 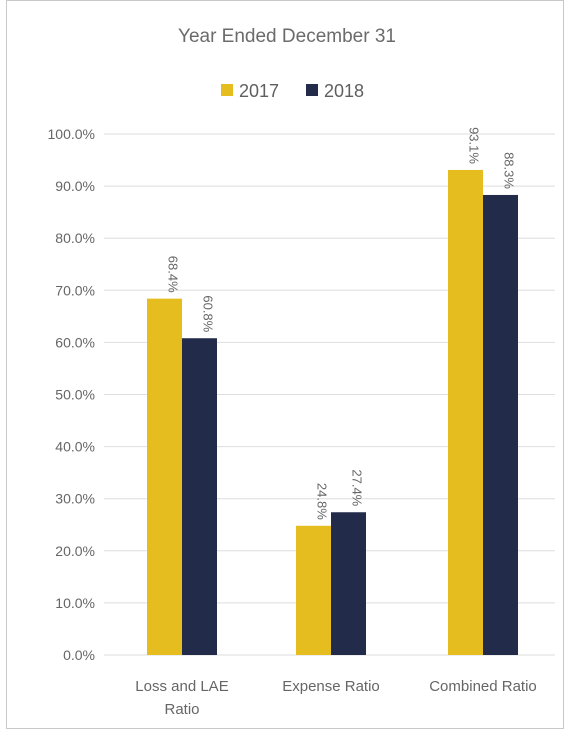 I want to click on chart-title: Year Ended December 31, so click(x=287, y=36).